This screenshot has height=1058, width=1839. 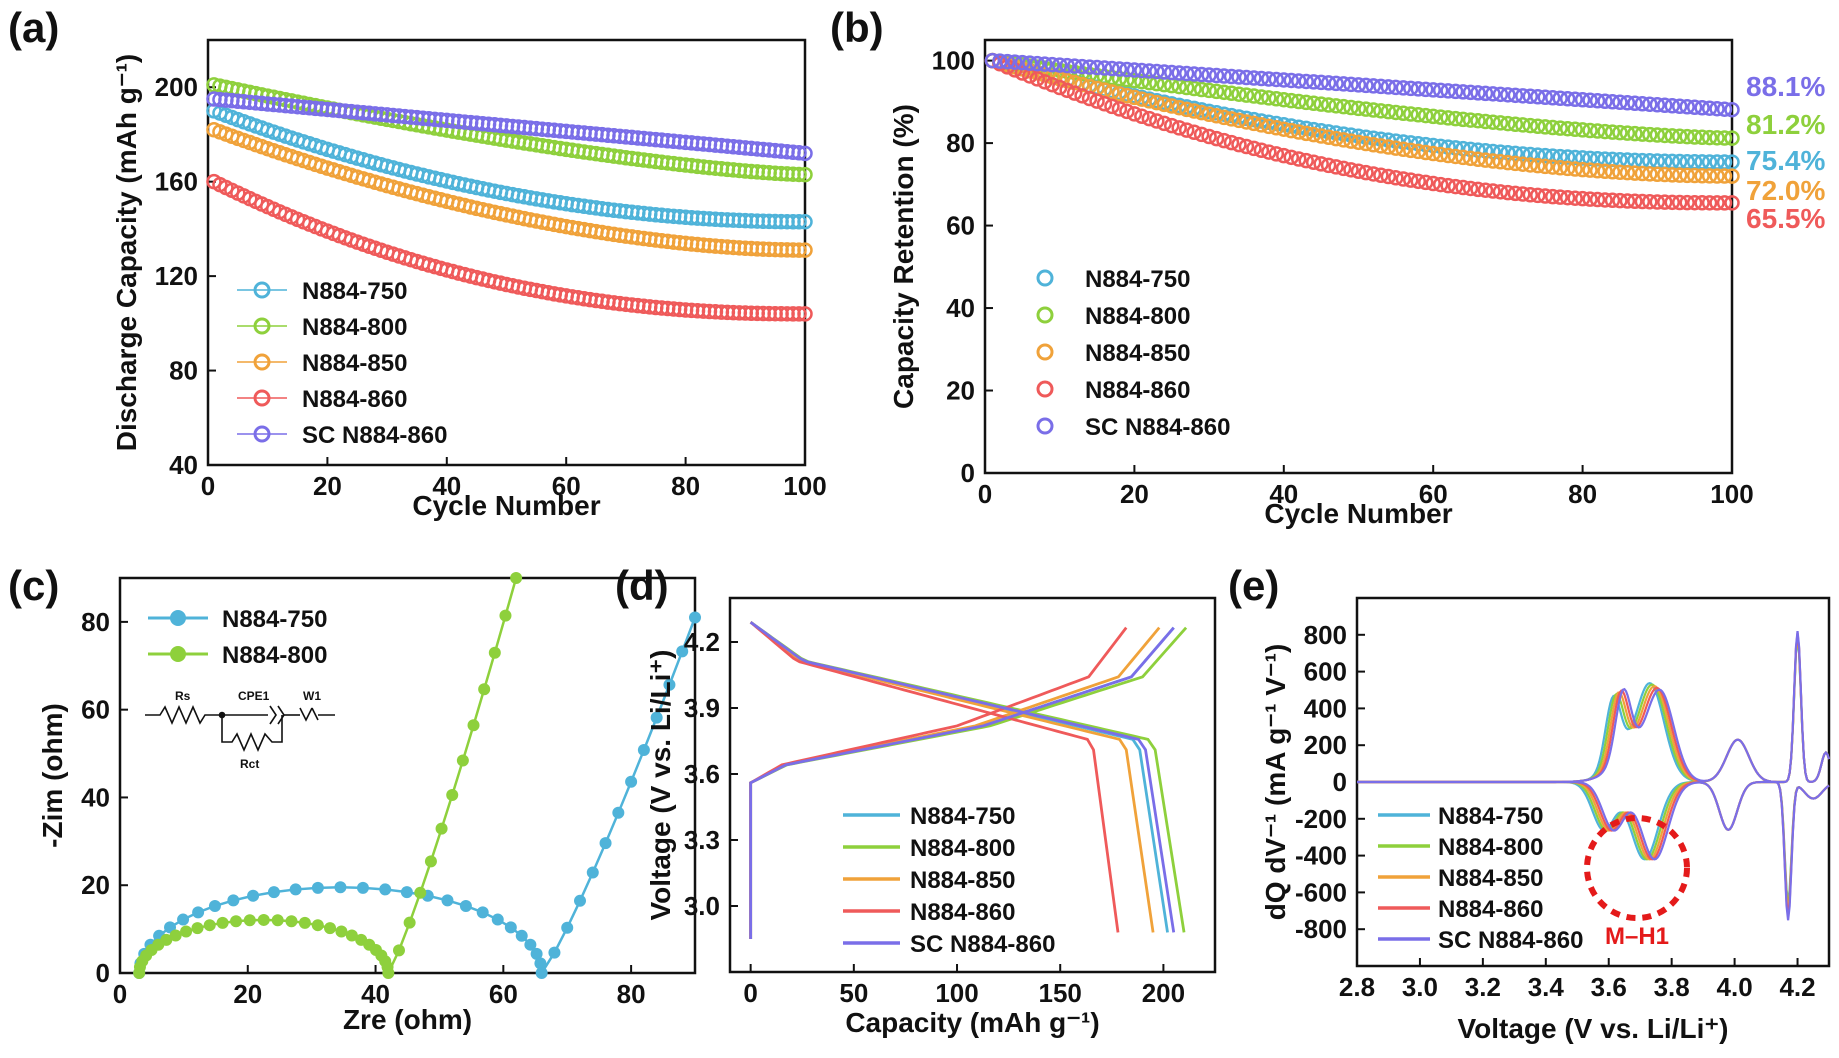 What do you see at coordinates (1731, 494) in the screenshot?
I see `x-tick-label: 100` at bounding box center [1731, 494].